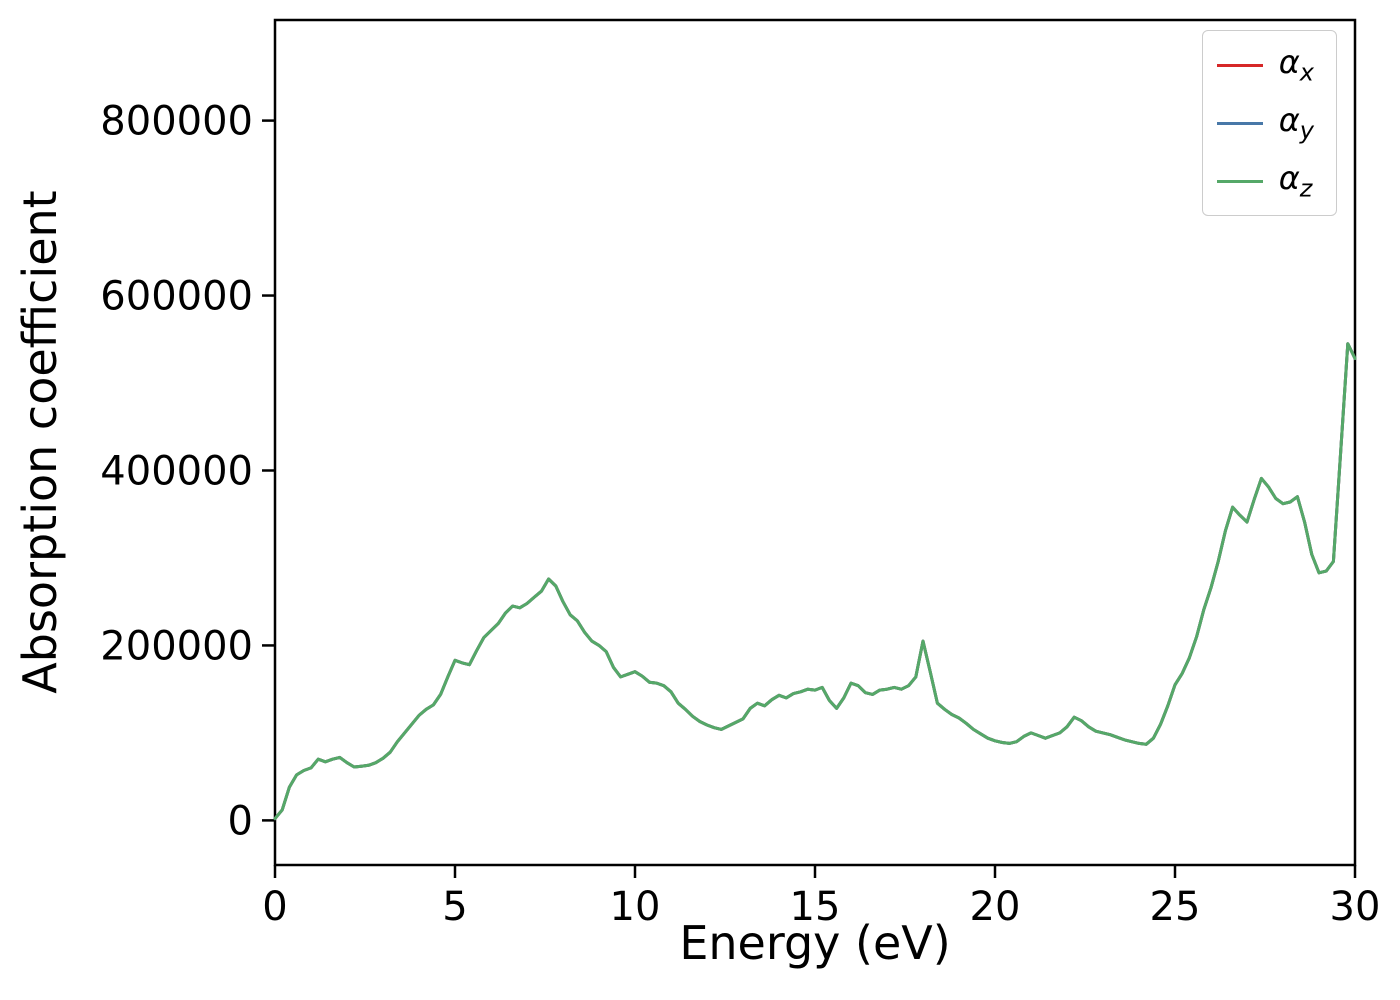 The height and width of the screenshot is (1000, 1400). What do you see at coordinates (240, 821) in the screenshot?
I see `y-tick-label: 0` at bounding box center [240, 821].